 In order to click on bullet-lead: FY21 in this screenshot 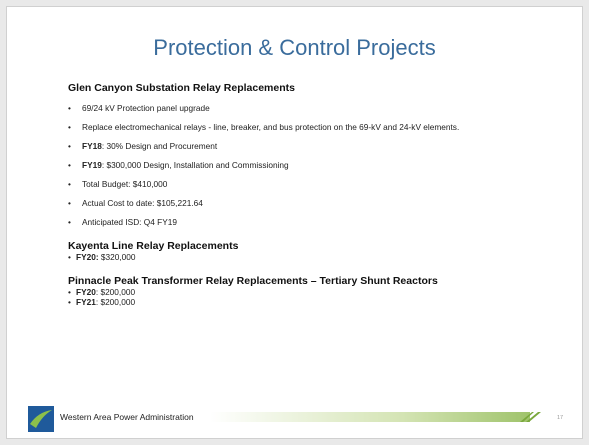, I will do `click(86, 302)`.